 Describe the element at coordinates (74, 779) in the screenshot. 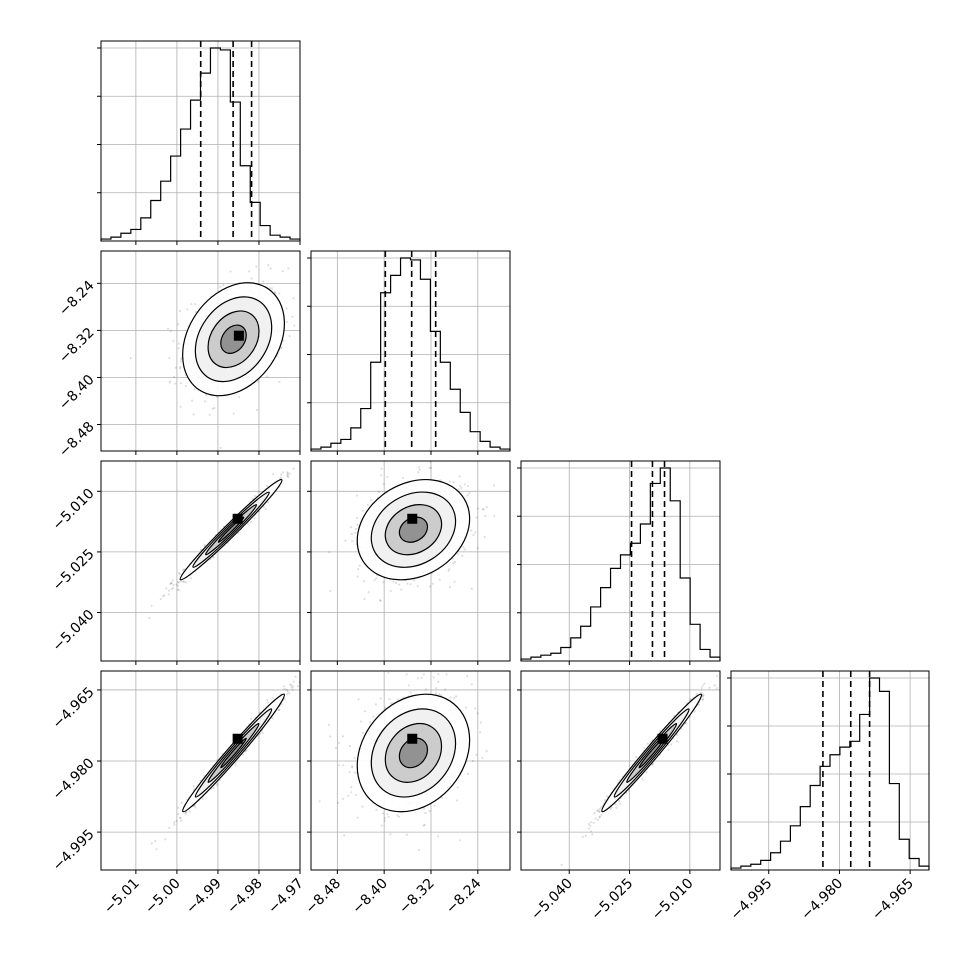

I see `y-tick-label: −4.980` at that location.